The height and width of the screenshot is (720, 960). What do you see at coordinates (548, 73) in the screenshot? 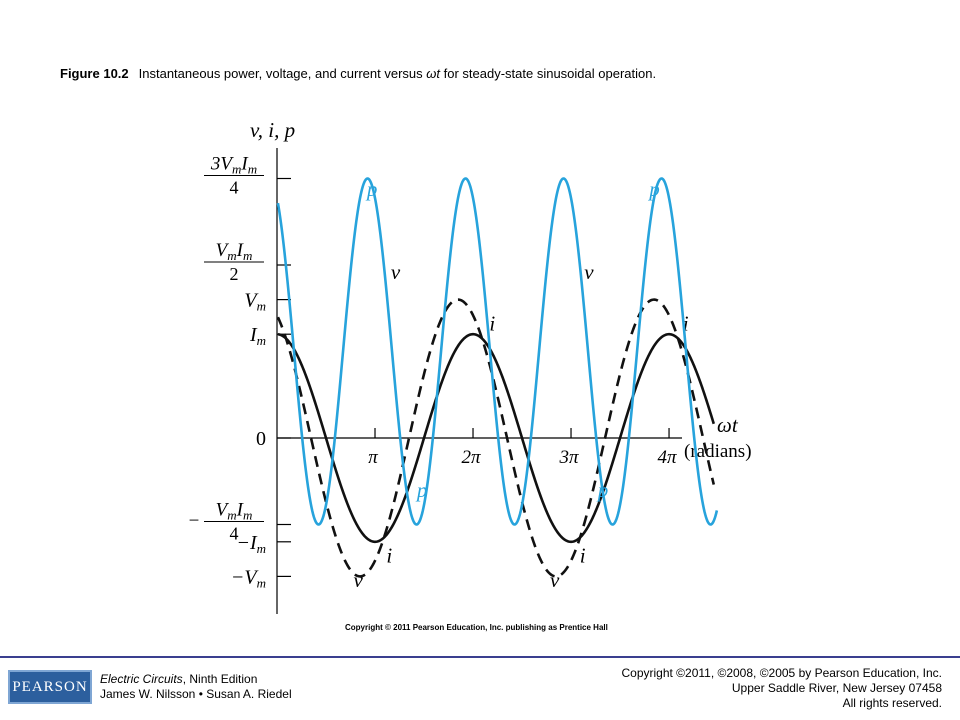
I see `caption-text-after: for steady-state sinusoidal operation.` at bounding box center [548, 73].